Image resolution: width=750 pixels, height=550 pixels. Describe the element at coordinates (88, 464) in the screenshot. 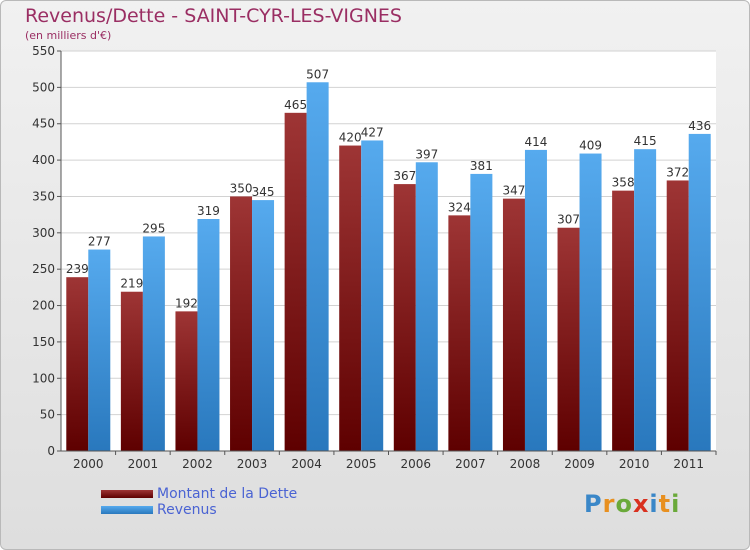

I see `x-tick-label: 2000` at that location.